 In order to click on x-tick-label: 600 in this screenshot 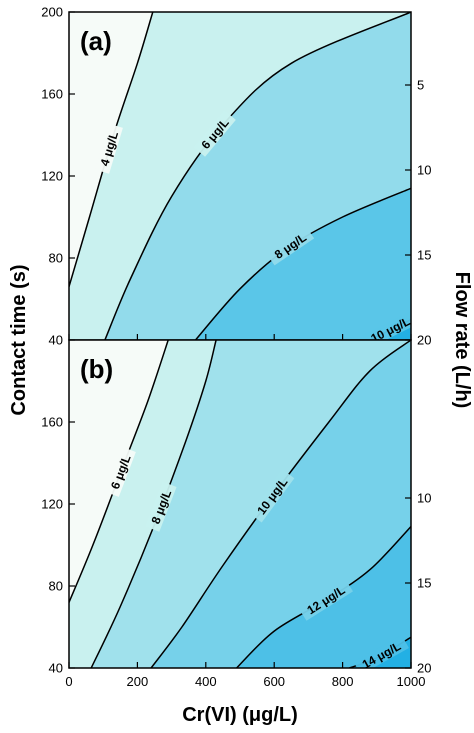, I will do `click(274, 681)`.